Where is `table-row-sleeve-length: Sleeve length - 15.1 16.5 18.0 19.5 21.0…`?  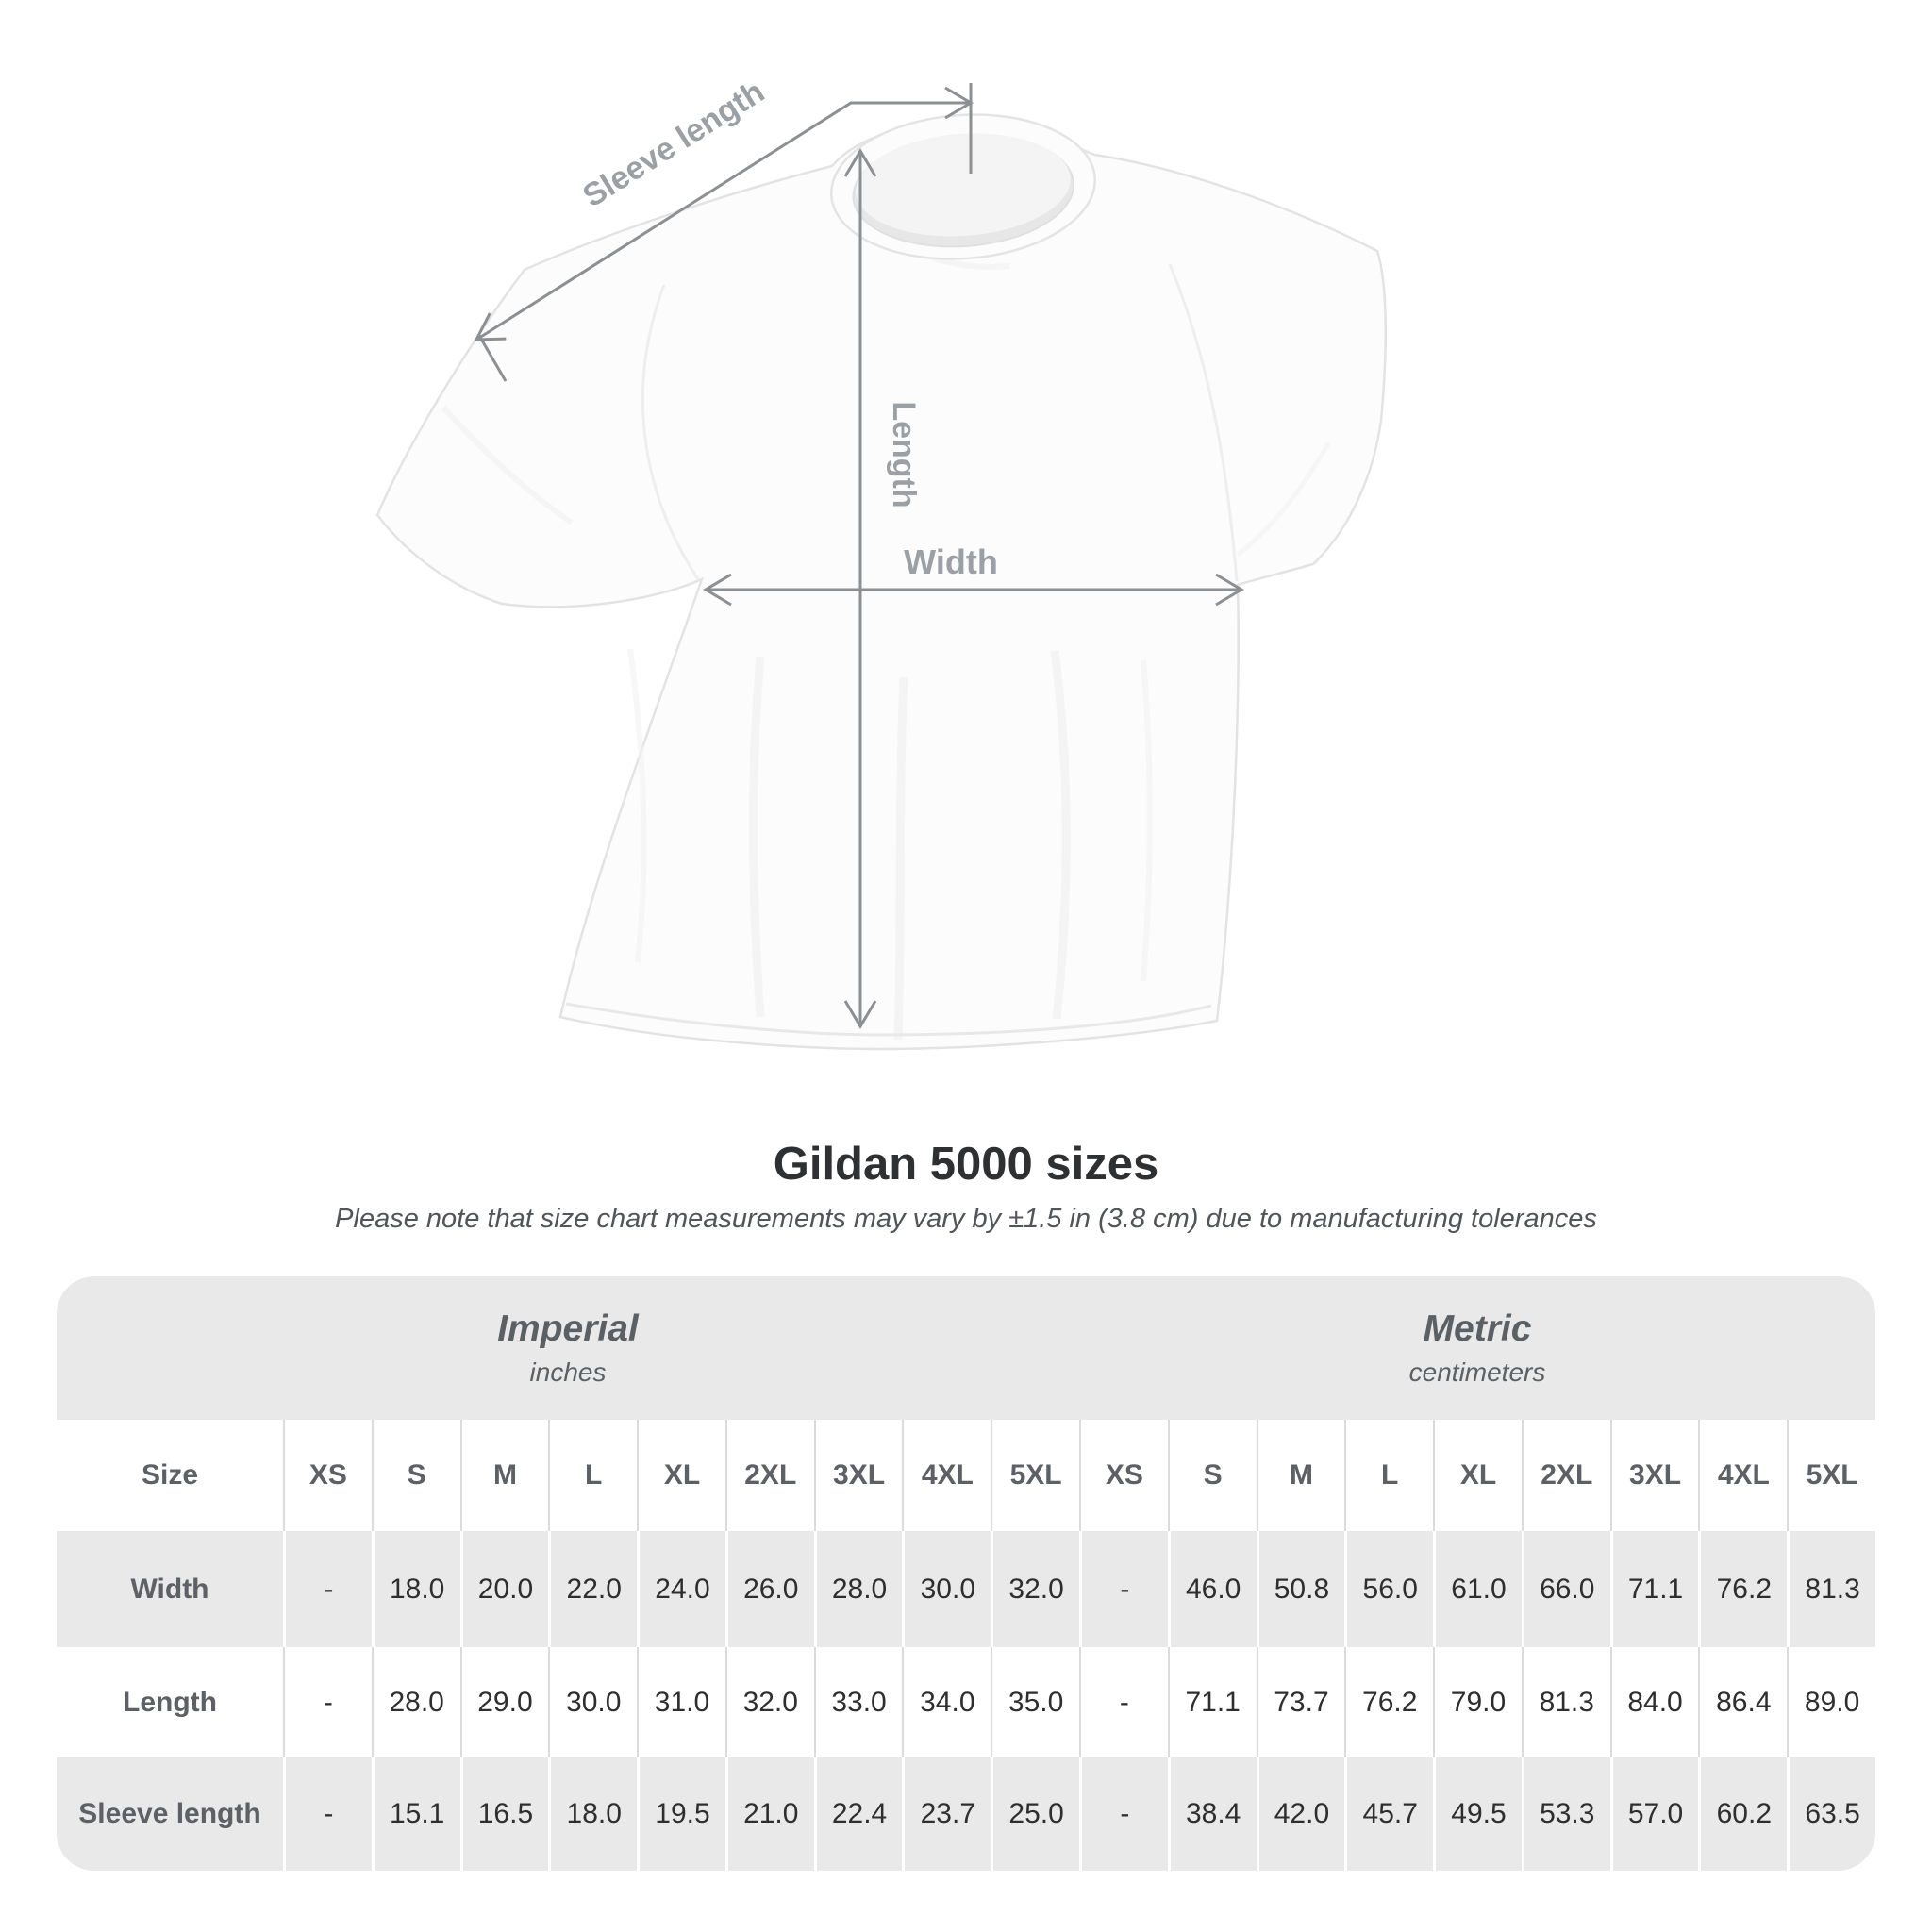
table-row-sleeve-length: Sleeve length - 15.1 16.5 18.0 19.5 21.0… is located at coordinates (966, 1814).